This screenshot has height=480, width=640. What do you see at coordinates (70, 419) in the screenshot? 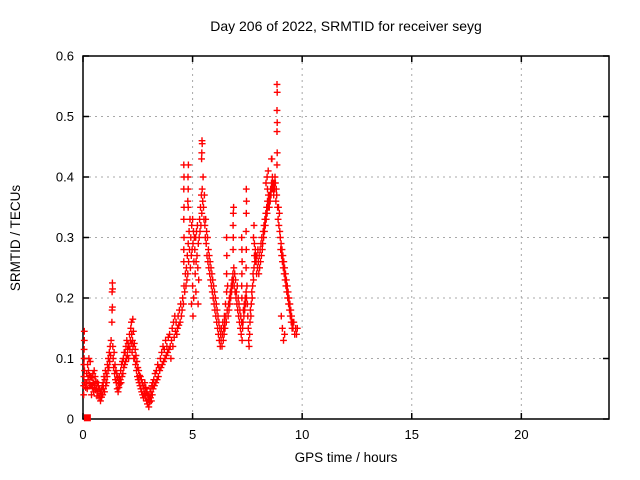
I see `y-tick-label: 0` at bounding box center [70, 419].